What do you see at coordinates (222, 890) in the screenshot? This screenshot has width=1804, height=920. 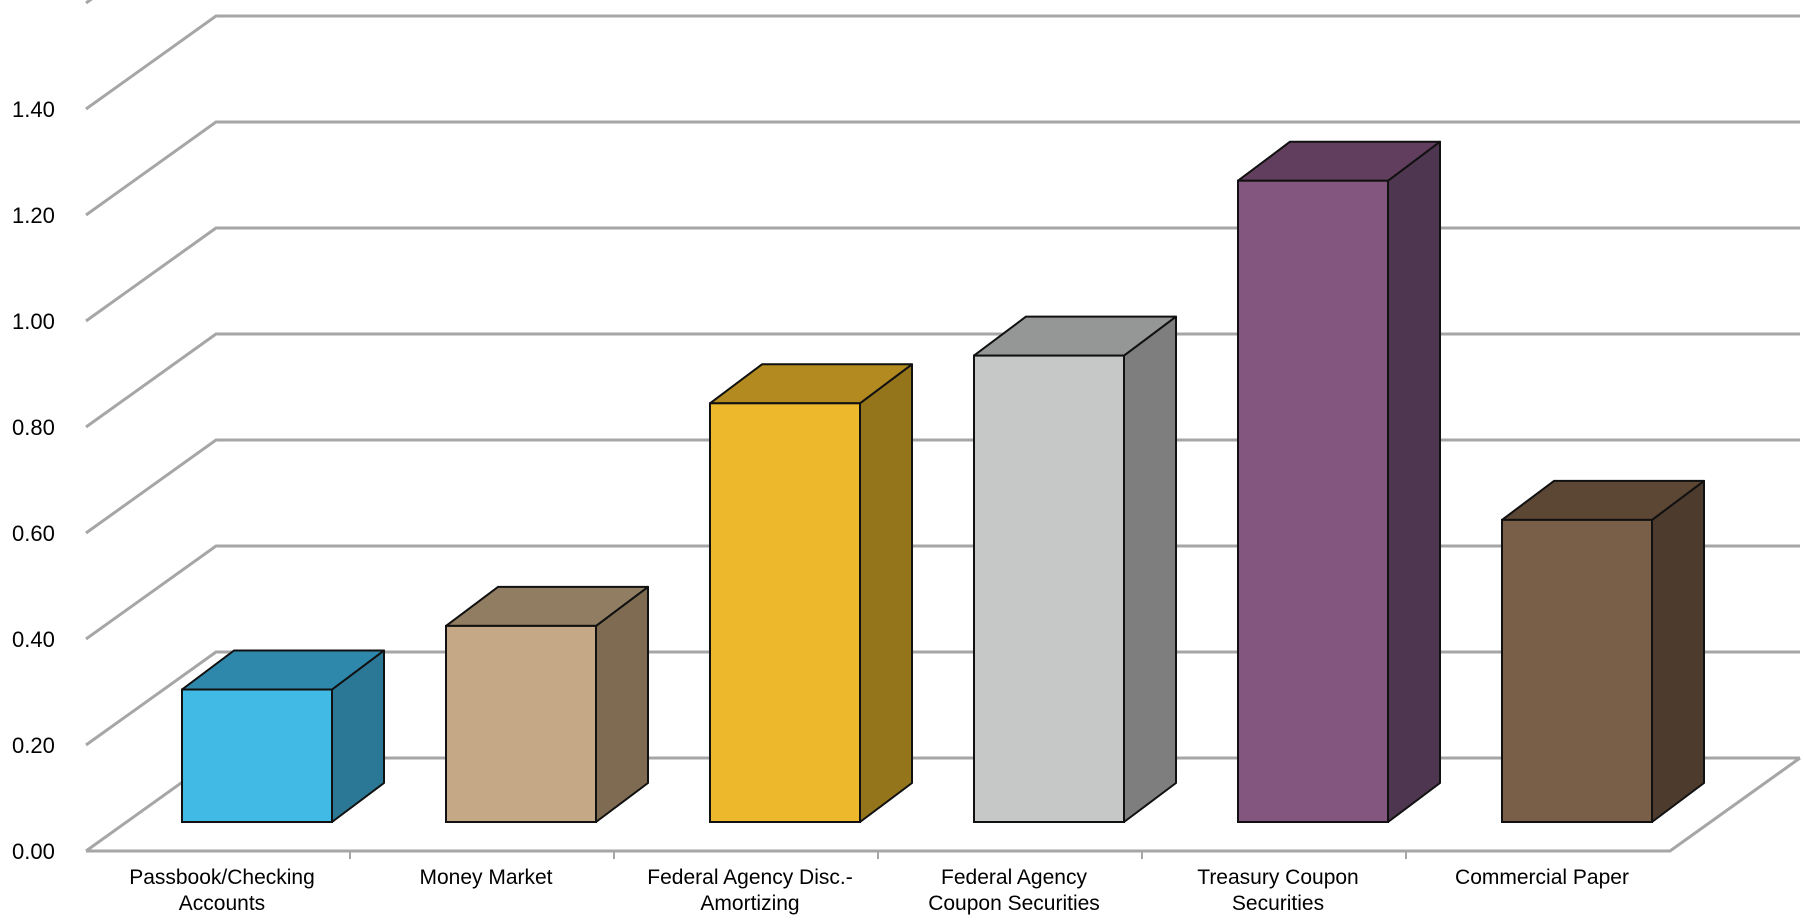 I see `x-category-label: Passbook/Checking Accounts` at bounding box center [222, 890].